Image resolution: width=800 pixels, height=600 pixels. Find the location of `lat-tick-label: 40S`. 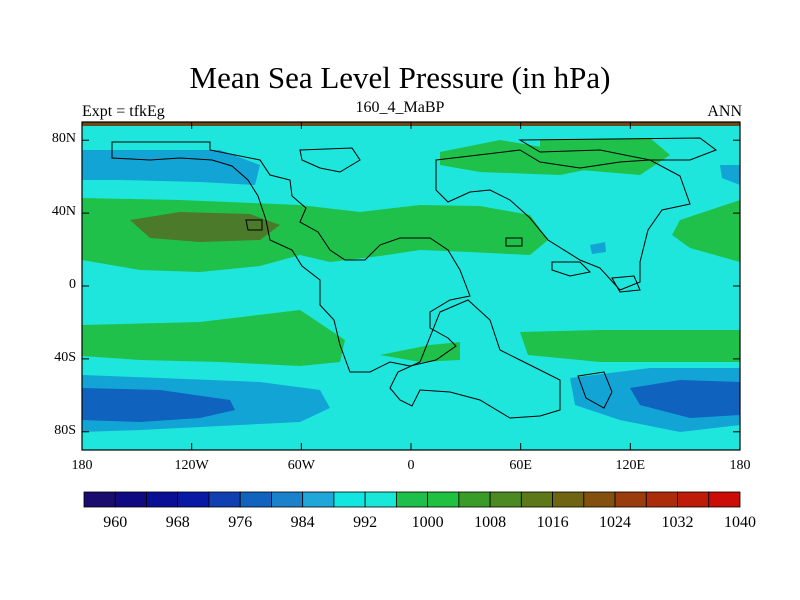

lat-tick-label: 40S is located at coordinates (65, 357).